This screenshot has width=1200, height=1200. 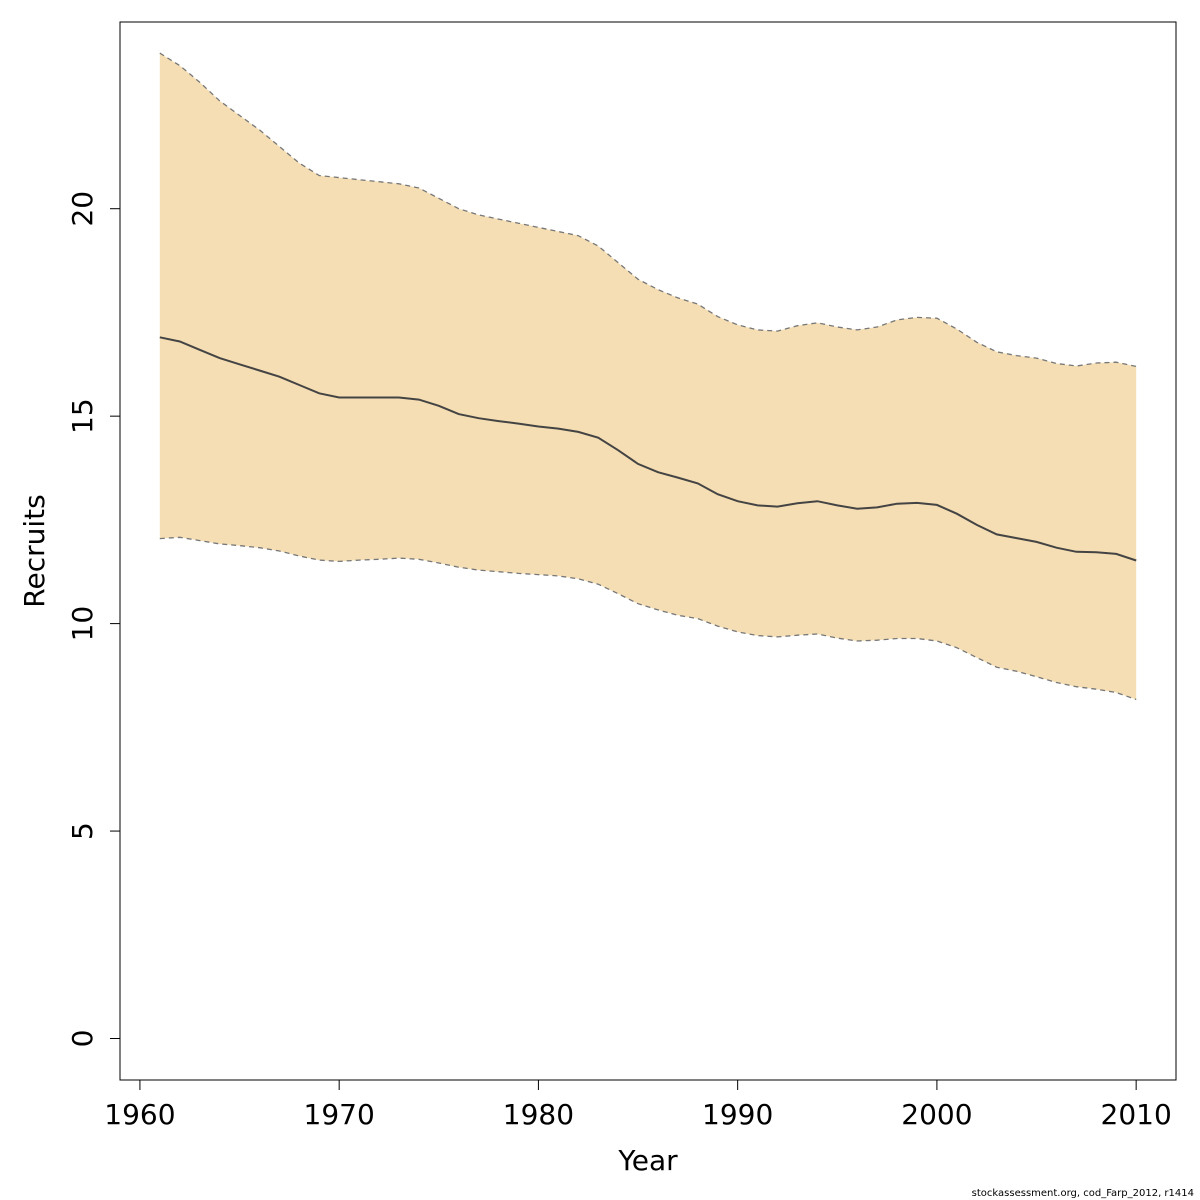 I want to click on y-tick-label-0: 0, so click(x=82, y=1039).